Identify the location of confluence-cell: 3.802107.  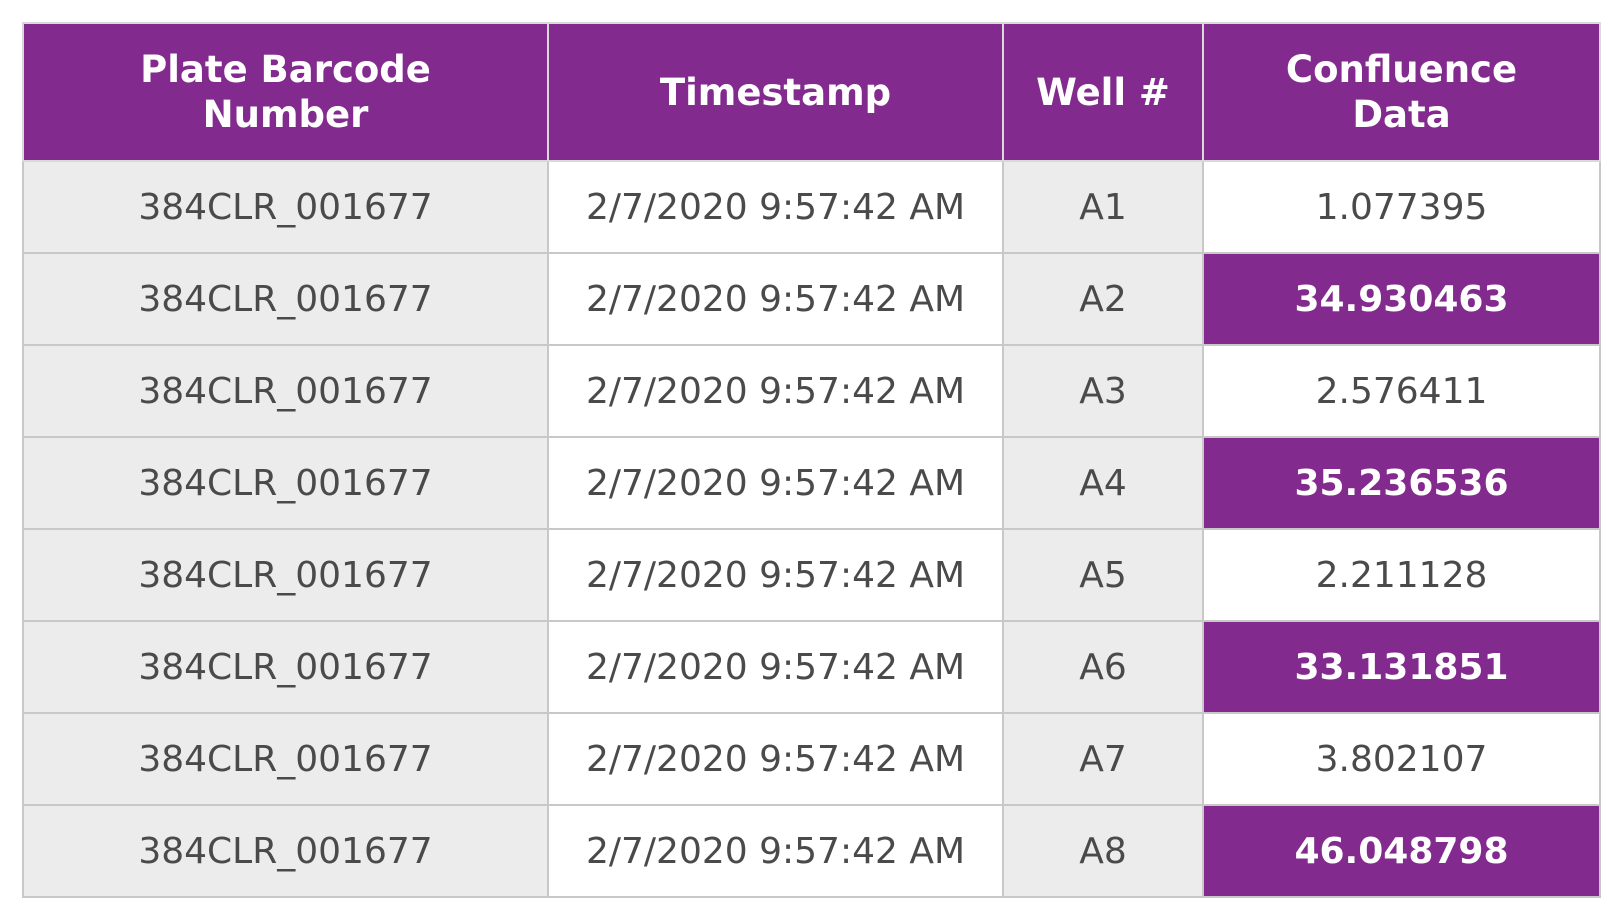
(1401, 759).